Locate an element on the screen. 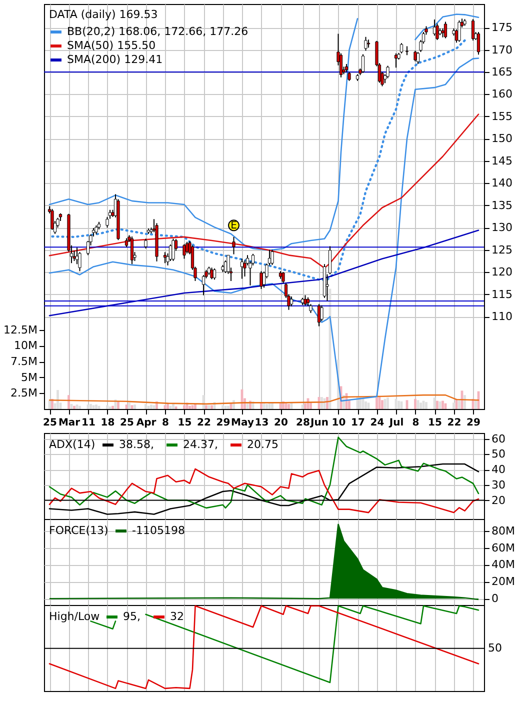 The image size is (526, 706). y2-tick-label: 5M is located at coordinates (29, 377).